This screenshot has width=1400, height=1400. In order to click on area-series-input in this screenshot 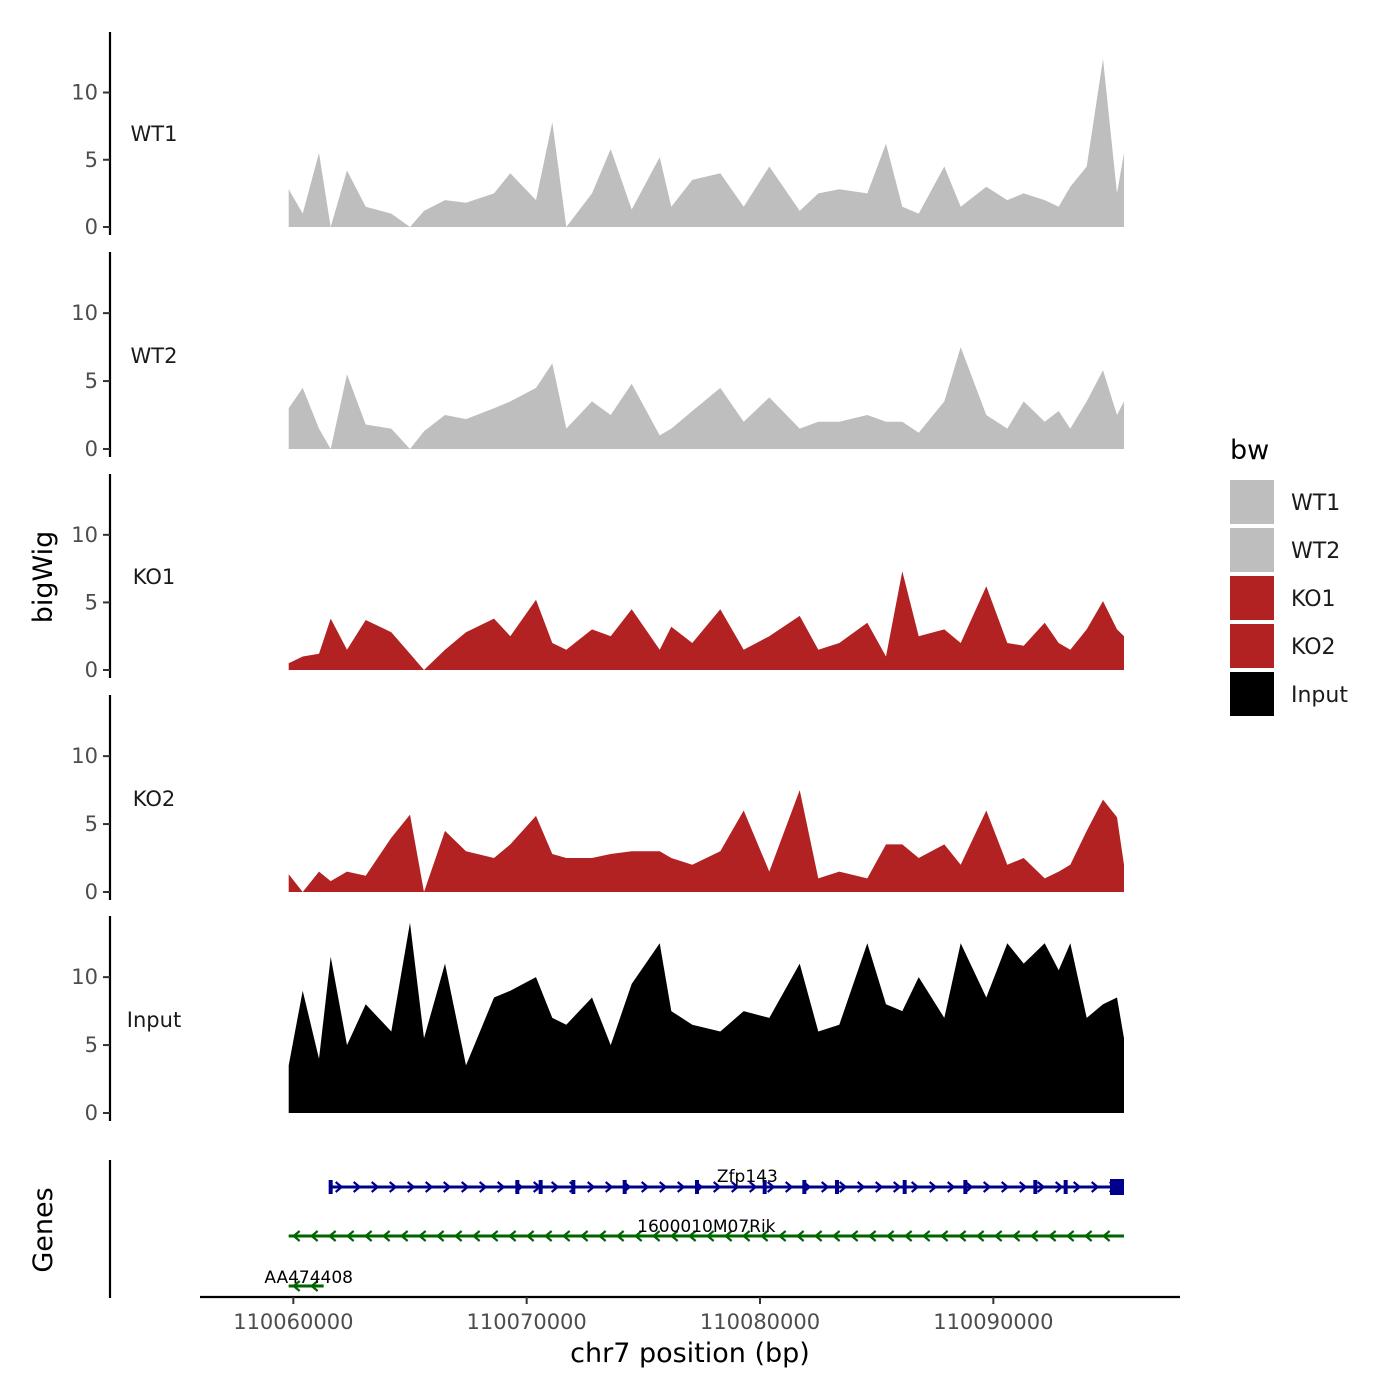, I will do `click(706, 1017)`.